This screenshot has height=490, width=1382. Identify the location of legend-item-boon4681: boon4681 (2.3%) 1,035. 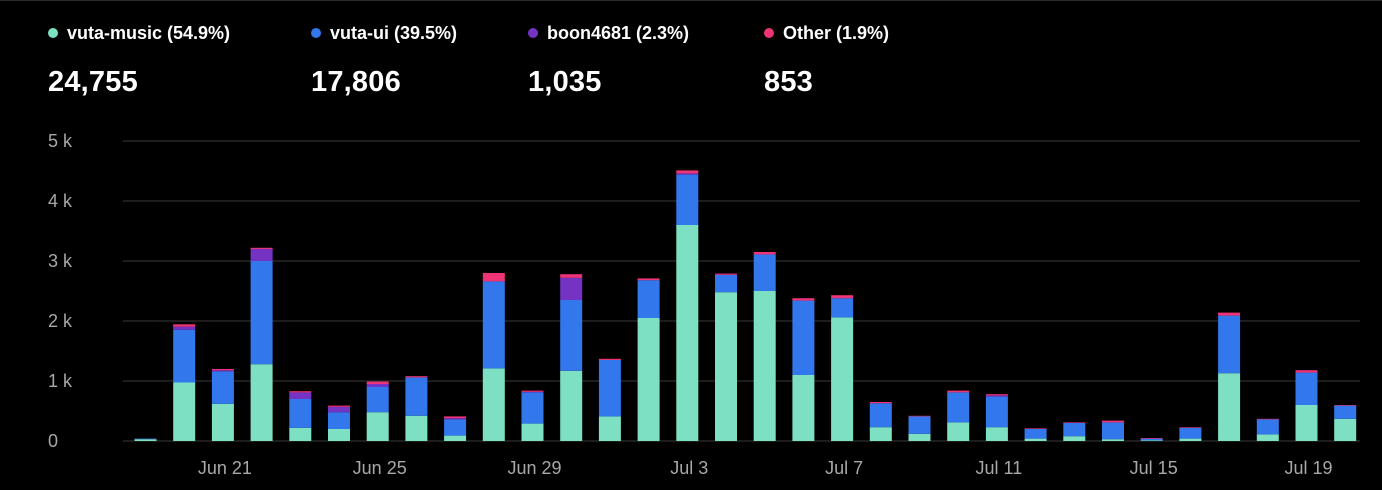
(608, 59).